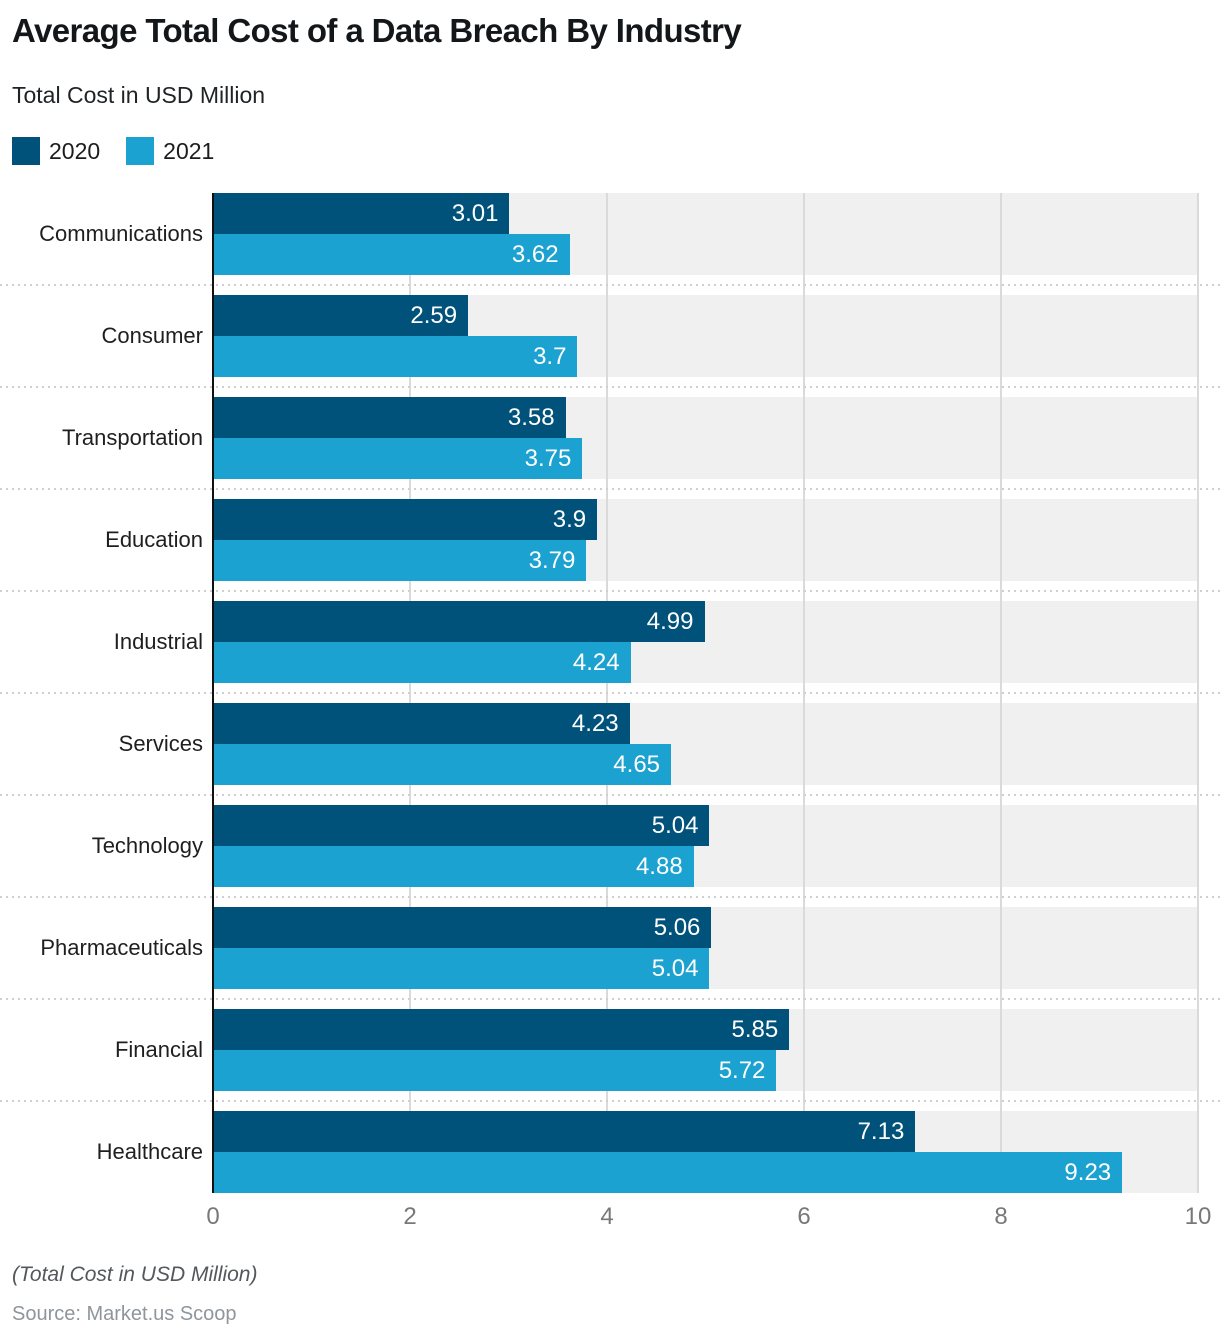 Image resolution: width=1220 pixels, height=1342 pixels. Describe the element at coordinates (595, 723) in the screenshot. I see `bar-value-label: 4.23` at that location.